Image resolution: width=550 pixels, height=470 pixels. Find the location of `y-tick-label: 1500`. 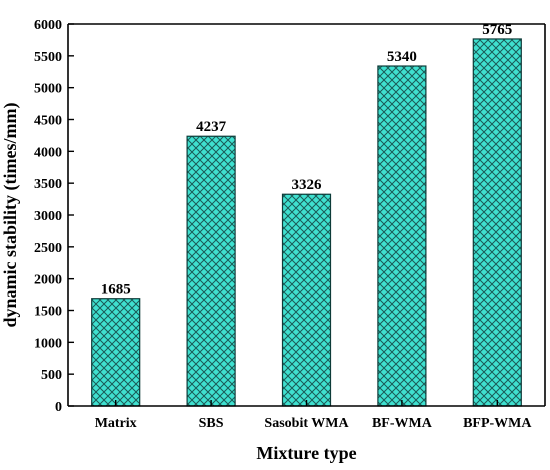

y-tick-label: 1500 is located at coordinates (48, 312).